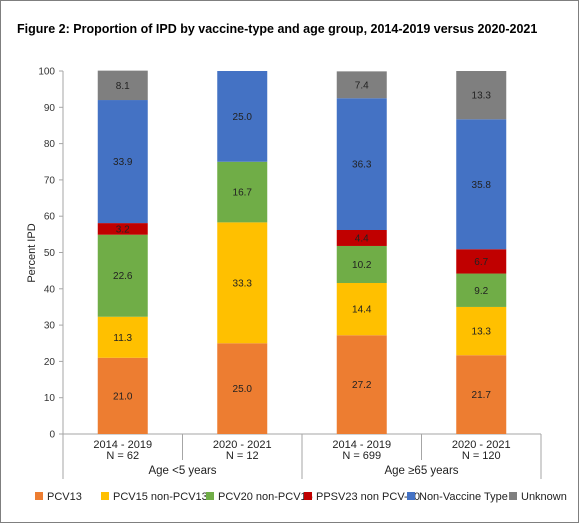 The image size is (579, 523). Describe the element at coordinates (50, 326) in the screenshot. I see `y-tick-label: 30` at that location.